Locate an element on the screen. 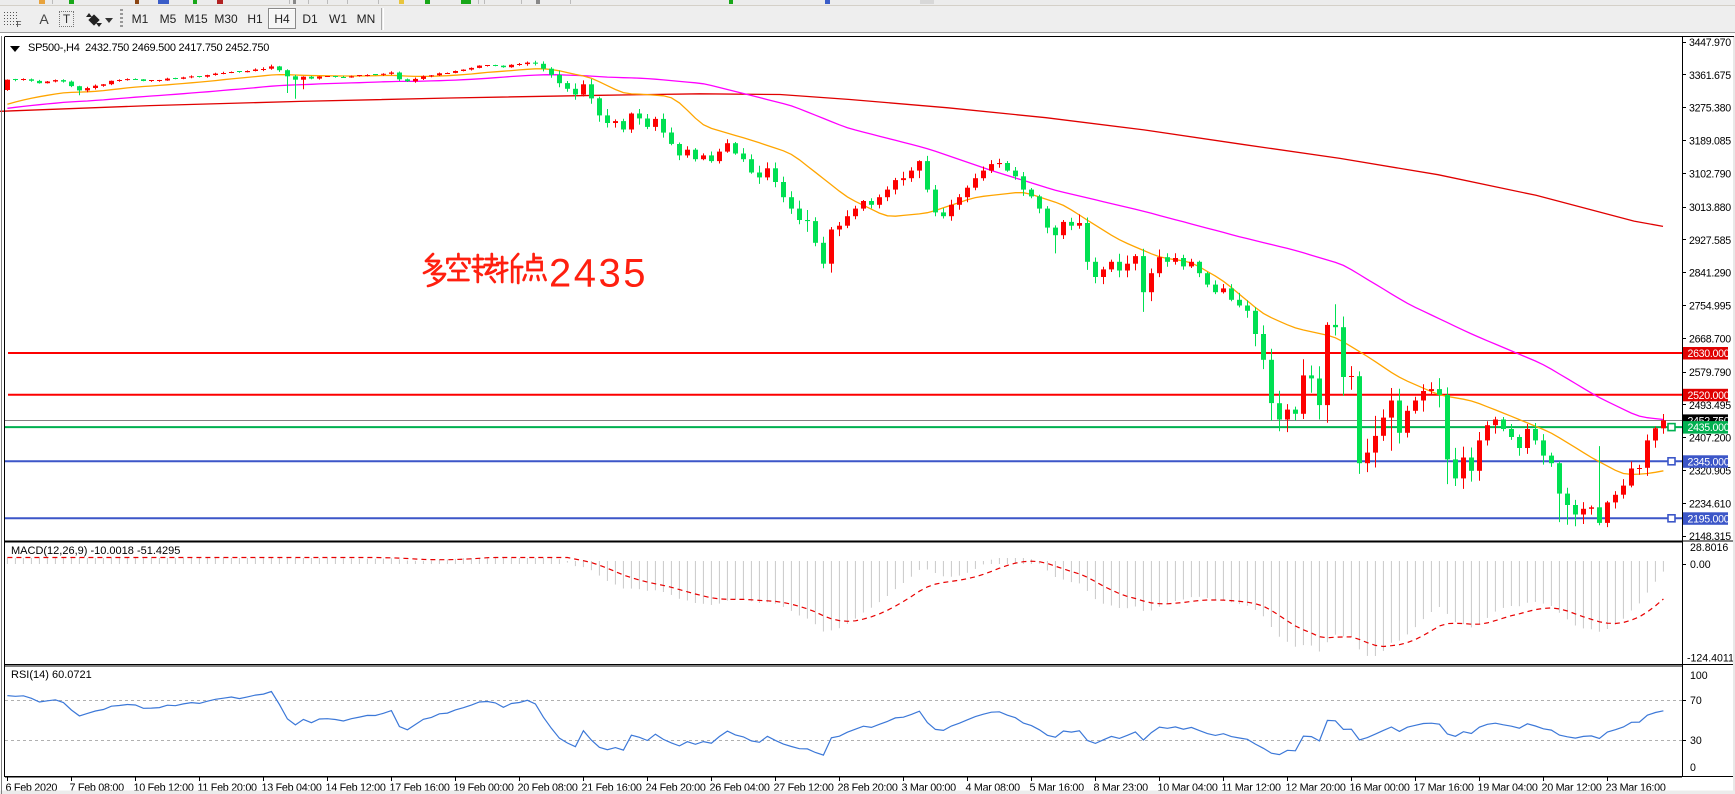 This screenshot has height=794, width=1735. svg-text: 2195.000 is located at coordinates (1709, 519).